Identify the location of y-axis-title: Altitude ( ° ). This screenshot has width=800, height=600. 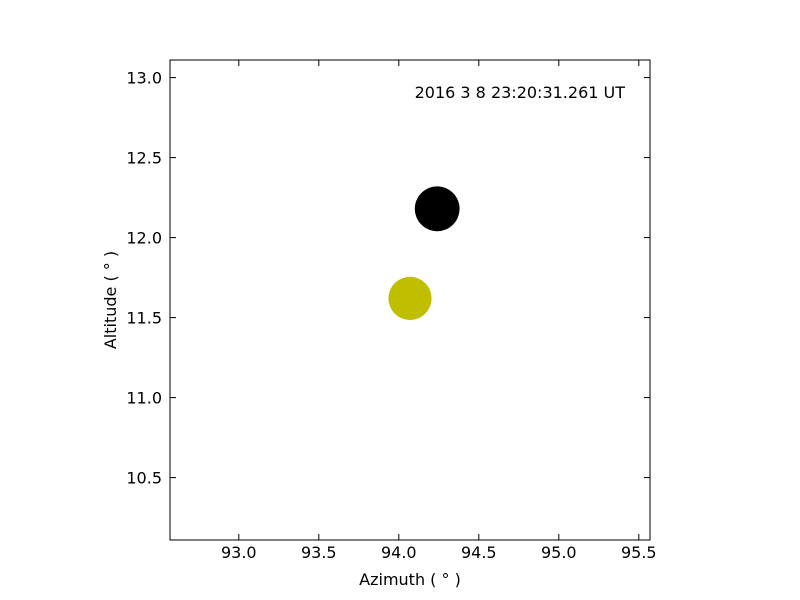
(110, 300).